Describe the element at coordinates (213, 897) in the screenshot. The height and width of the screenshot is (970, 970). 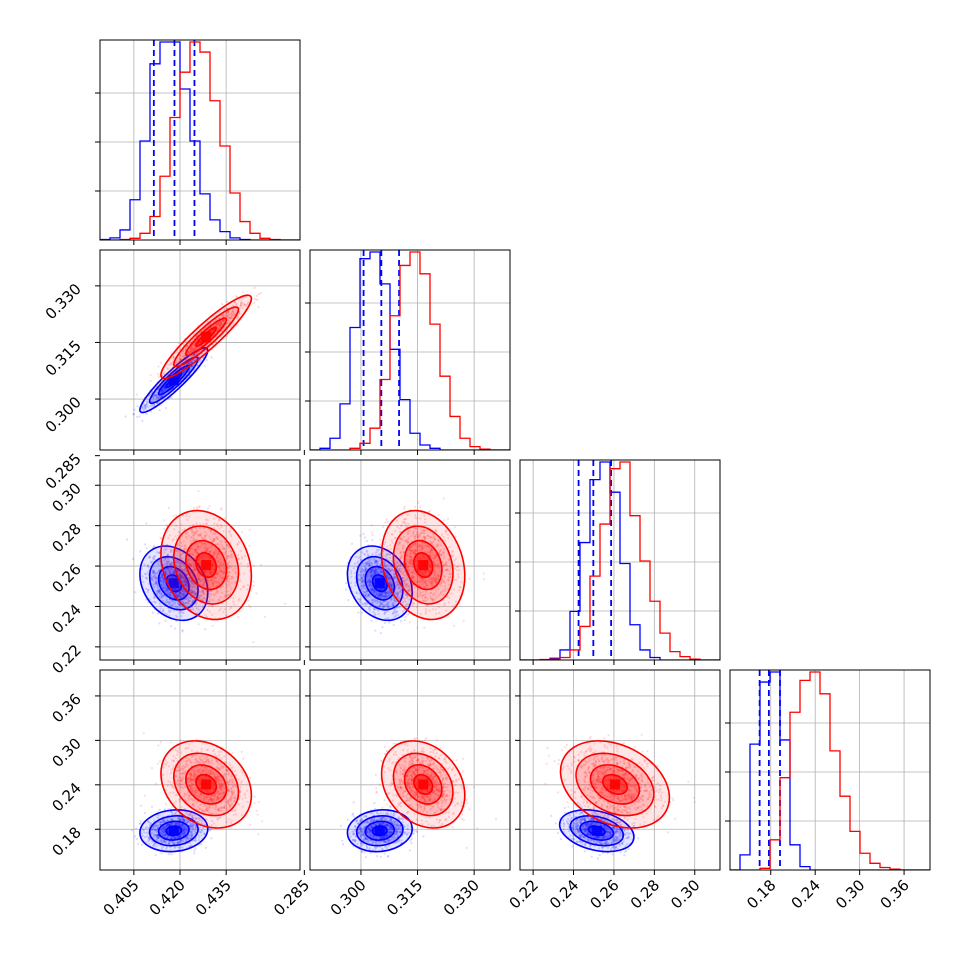
I see `x-tick-label: 0.435` at that location.